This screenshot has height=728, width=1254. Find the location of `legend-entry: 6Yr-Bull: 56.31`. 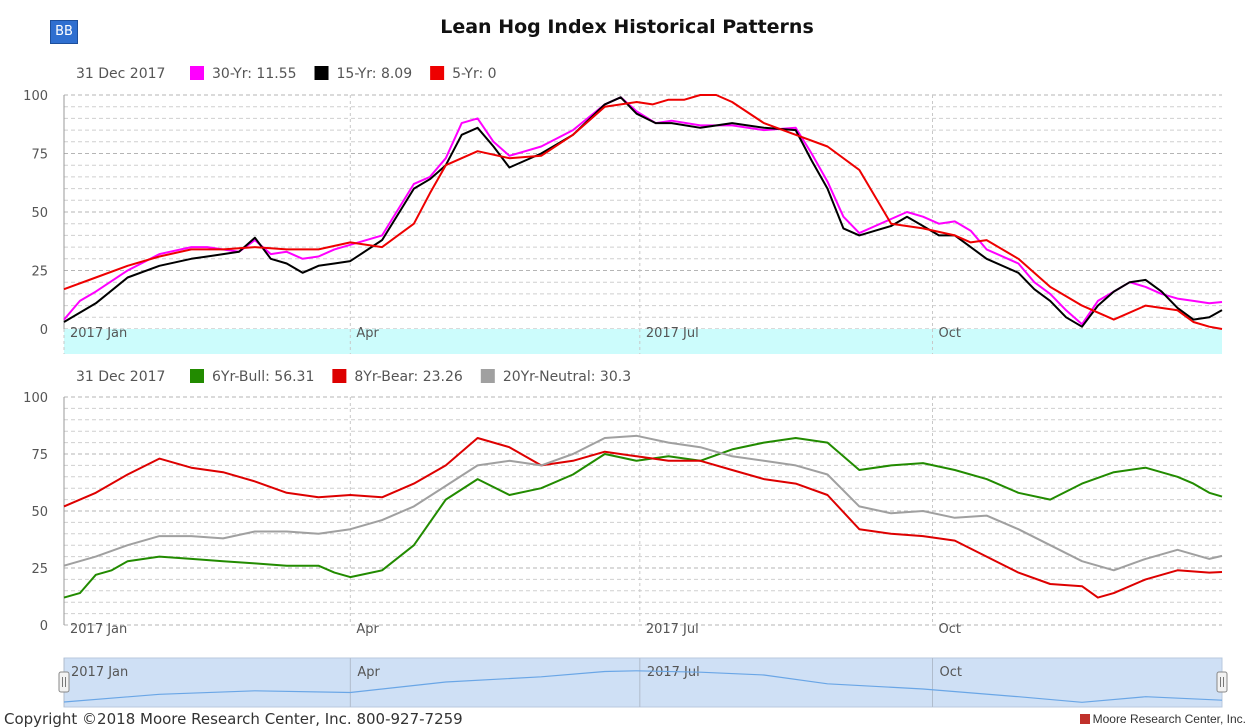

legend-entry: 6Yr-Bull: 56.31 is located at coordinates (263, 377).